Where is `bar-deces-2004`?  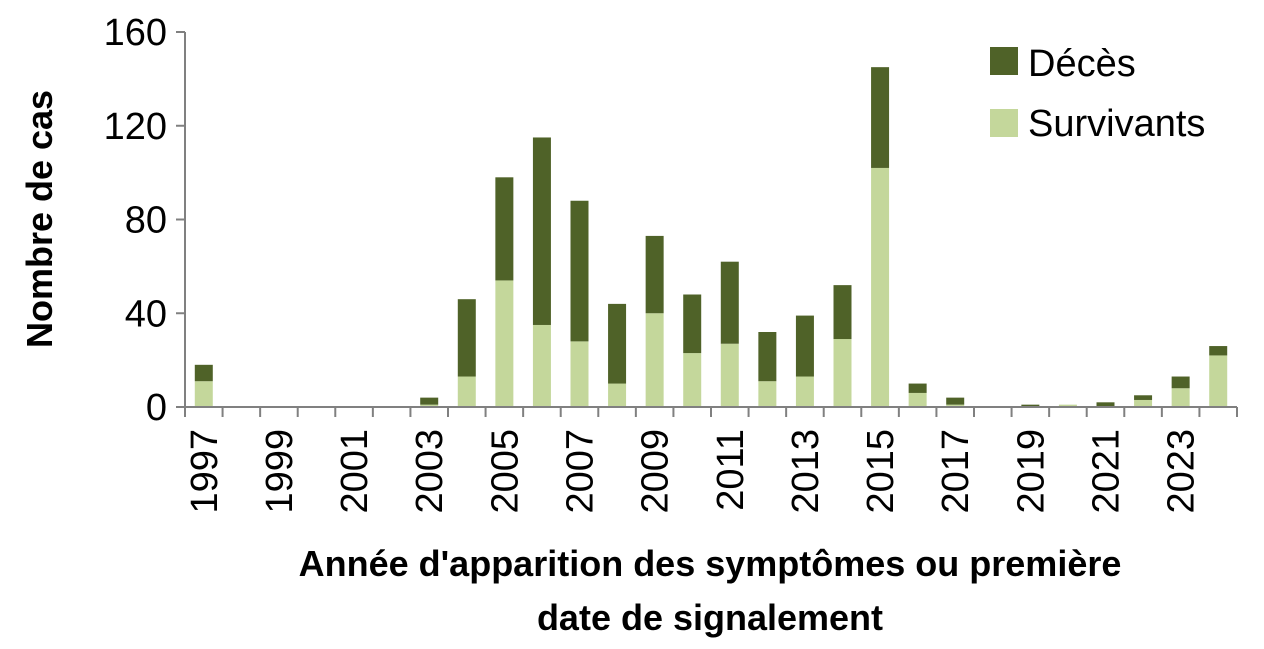
bar-deces-2004 is located at coordinates (466, 338).